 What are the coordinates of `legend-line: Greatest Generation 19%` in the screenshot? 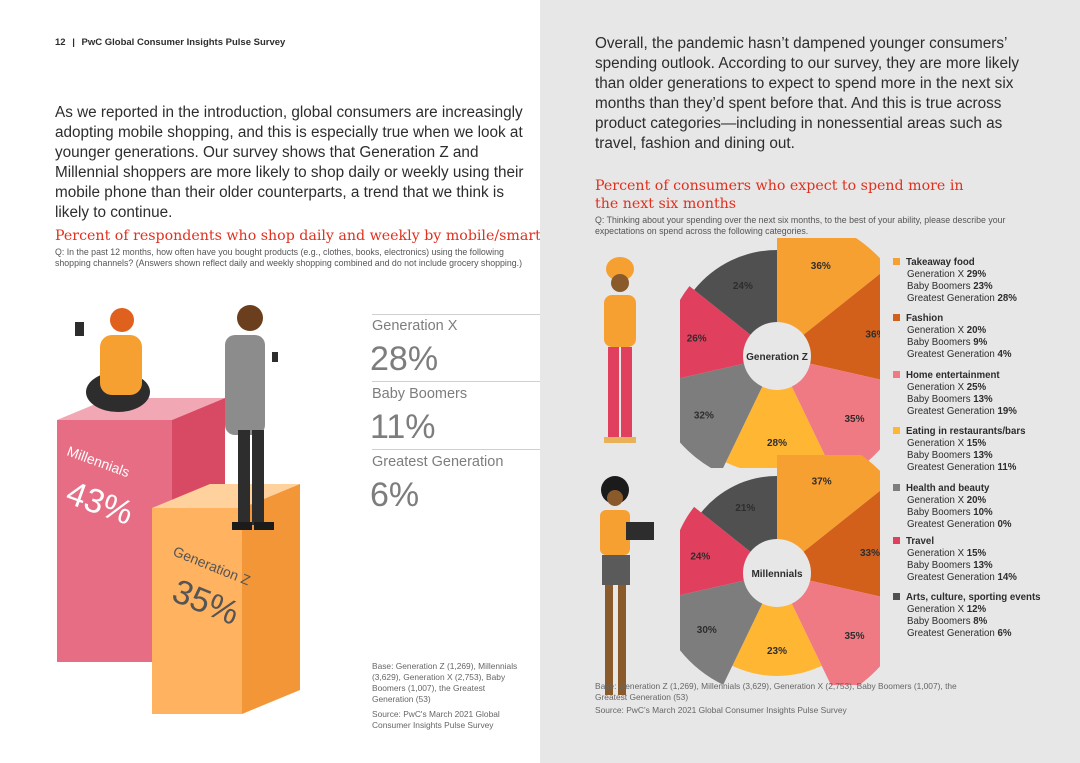 It's located at (962, 411).